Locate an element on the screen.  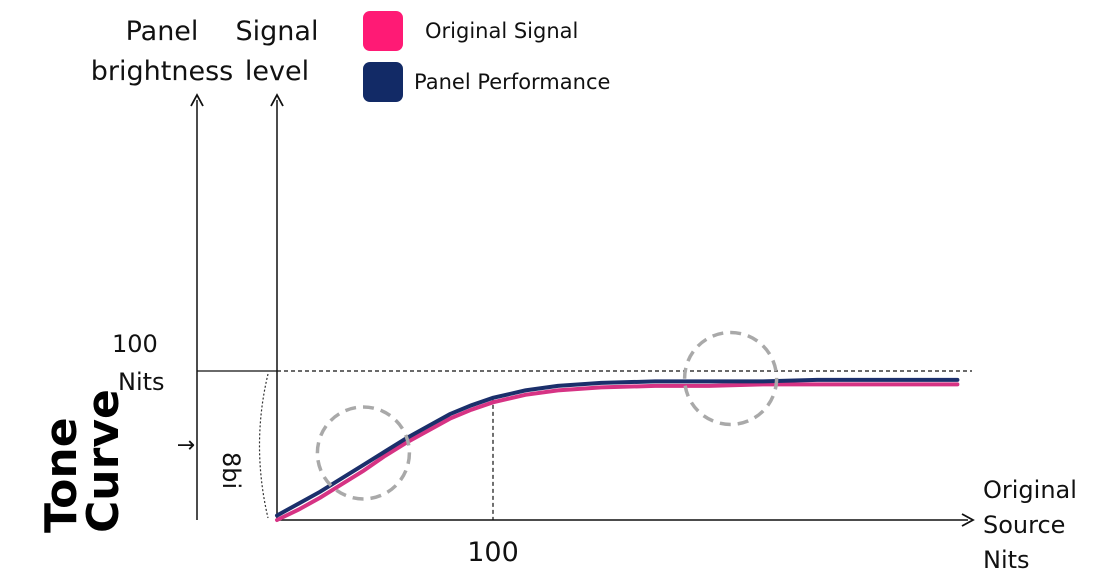
bits-bracket is located at coordinates (263, 446).